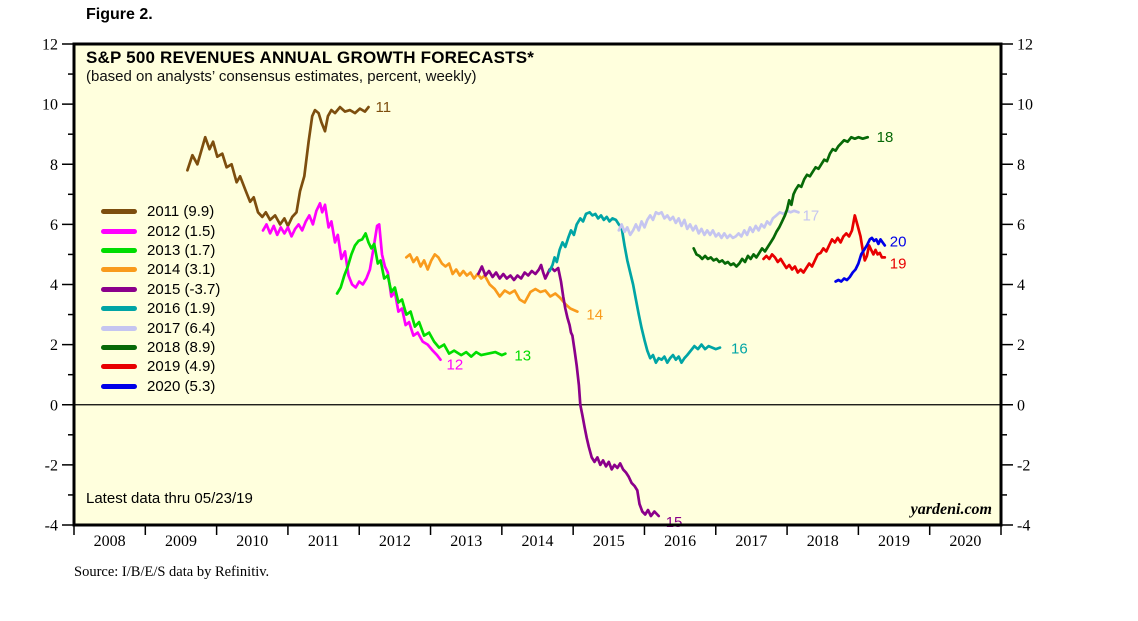  What do you see at coordinates (119, 212) in the screenshot?
I see `legend-swatch-2011` at bounding box center [119, 212].